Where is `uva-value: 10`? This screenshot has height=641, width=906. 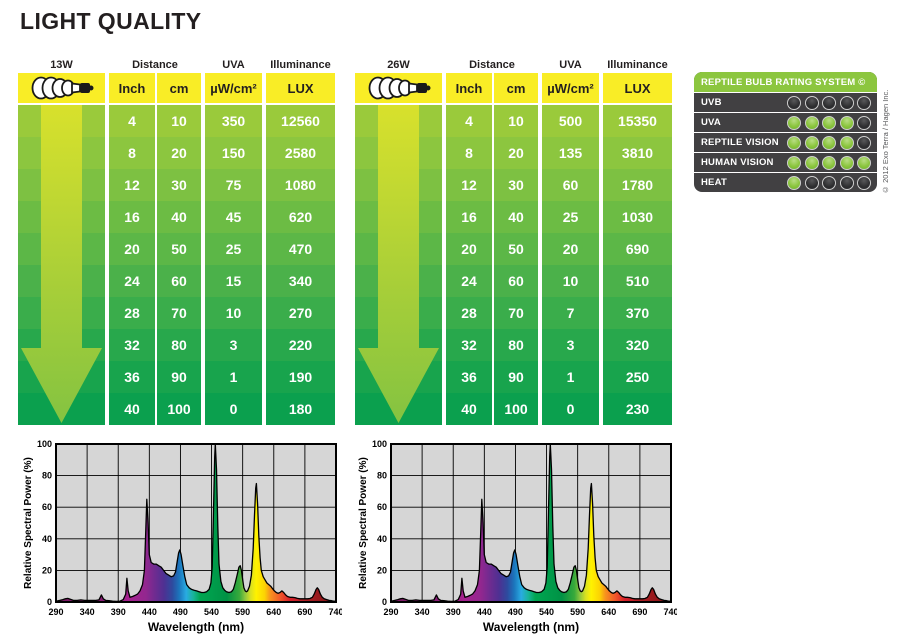
uva-value: 10 is located at coordinates (570, 281).